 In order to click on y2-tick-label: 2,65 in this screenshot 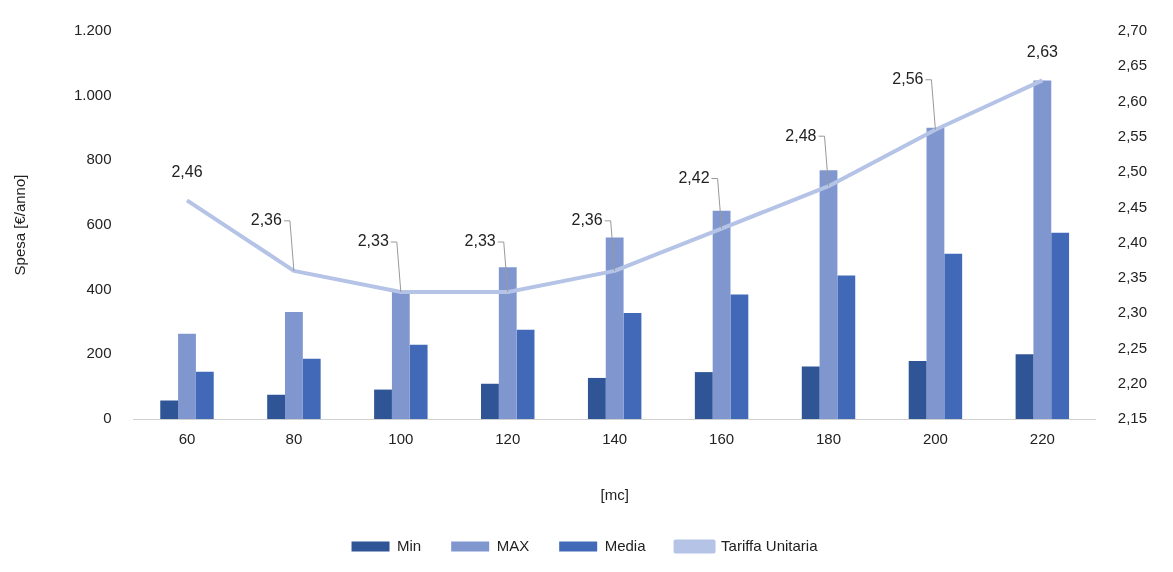, I will do `click(1132, 65)`.